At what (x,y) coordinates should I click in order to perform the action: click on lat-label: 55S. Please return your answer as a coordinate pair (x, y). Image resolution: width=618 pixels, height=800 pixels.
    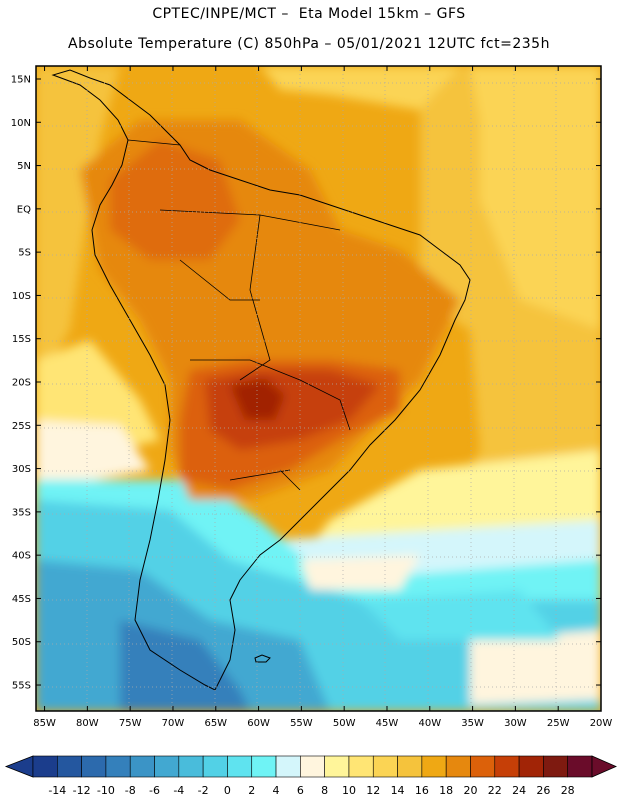
    Looking at the image, I should click on (21, 686).